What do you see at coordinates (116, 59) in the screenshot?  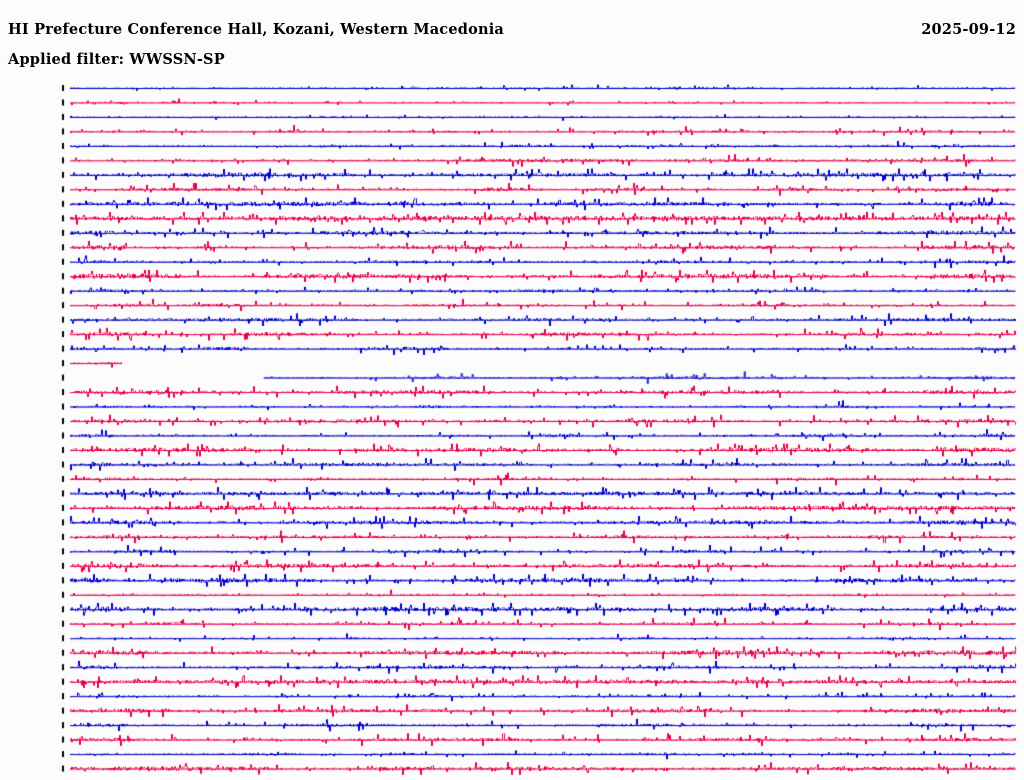 I see `applied-filter-label: Applied filter: WWSSN-SP` at bounding box center [116, 59].